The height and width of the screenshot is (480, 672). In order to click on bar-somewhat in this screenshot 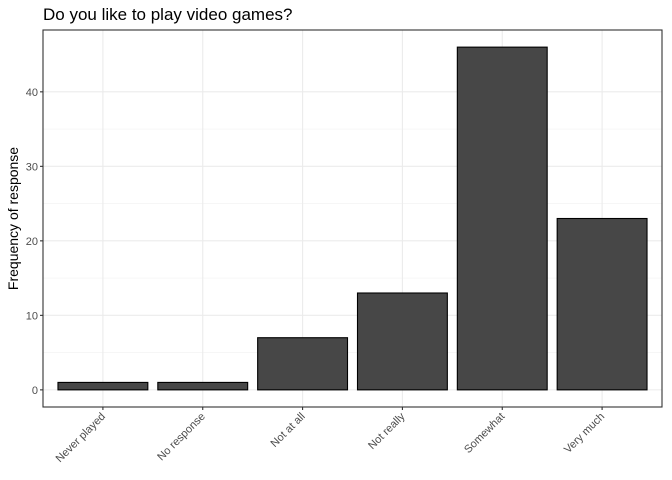, I will do `click(502, 218)`.